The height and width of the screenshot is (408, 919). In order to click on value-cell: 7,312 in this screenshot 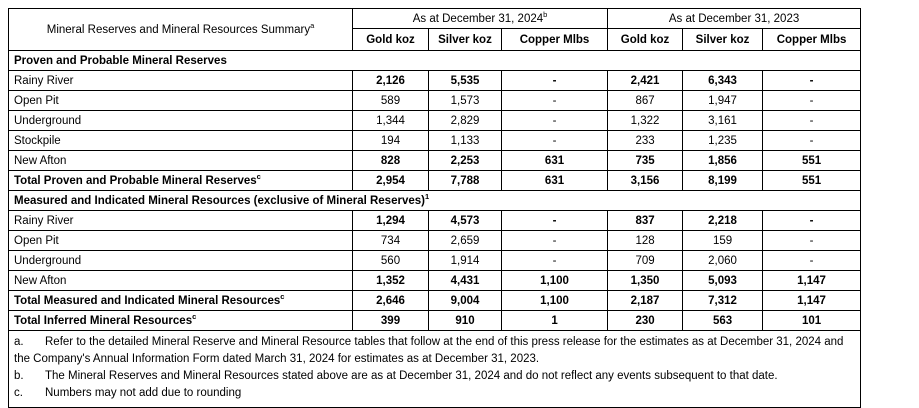, I will do `click(723, 300)`.